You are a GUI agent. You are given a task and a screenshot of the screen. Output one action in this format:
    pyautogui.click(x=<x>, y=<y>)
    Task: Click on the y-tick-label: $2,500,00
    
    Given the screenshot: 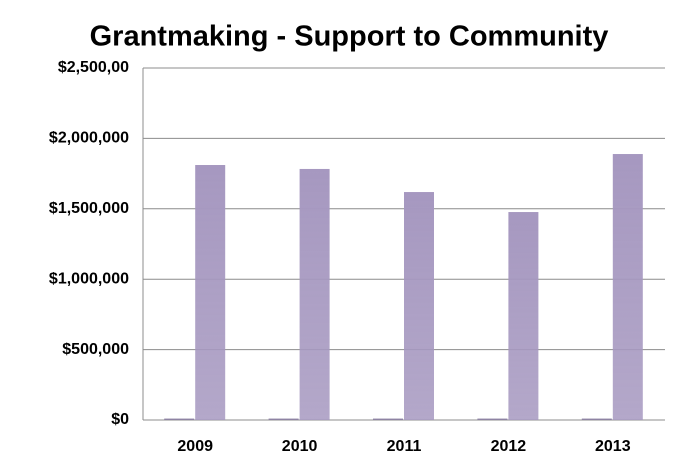 What is the action you would take?
    pyautogui.click(x=93, y=67)
    